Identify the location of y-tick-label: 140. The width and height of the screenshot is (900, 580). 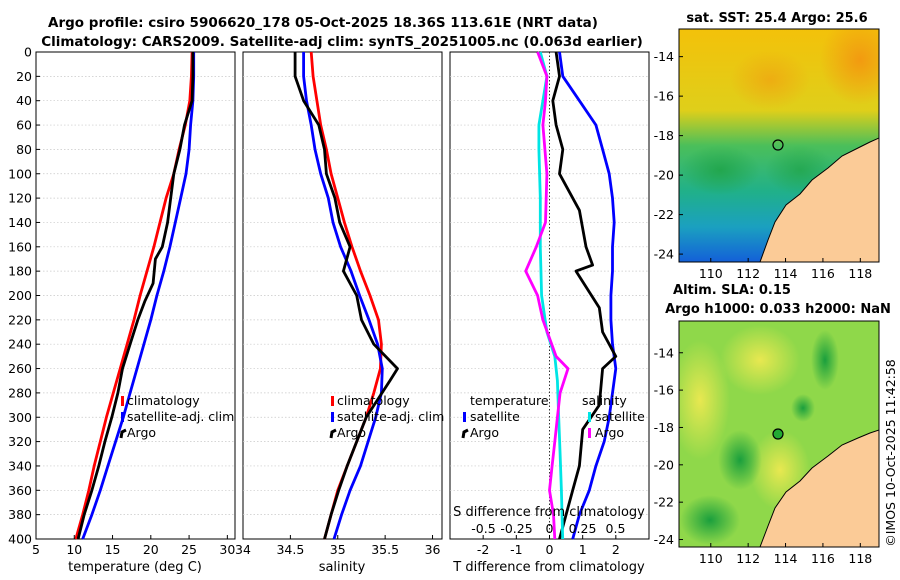
(20, 222).